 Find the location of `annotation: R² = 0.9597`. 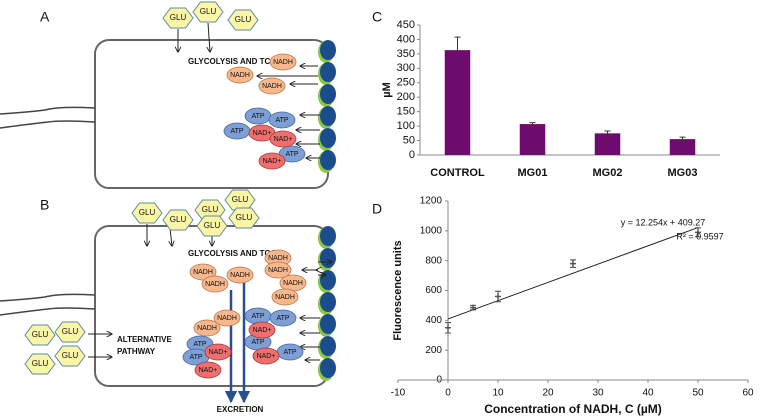

annotation: R² = 0.9597 is located at coordinates (699, 236).